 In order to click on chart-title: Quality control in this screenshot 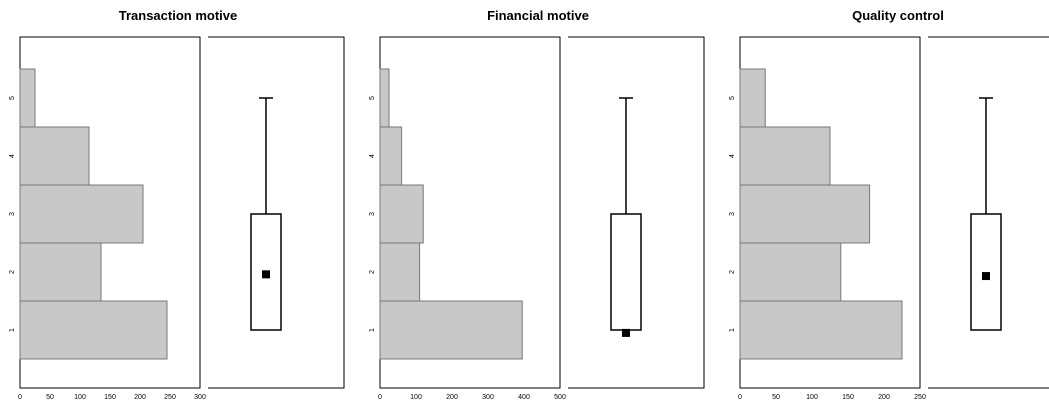, I will do `click(898, 15)`.